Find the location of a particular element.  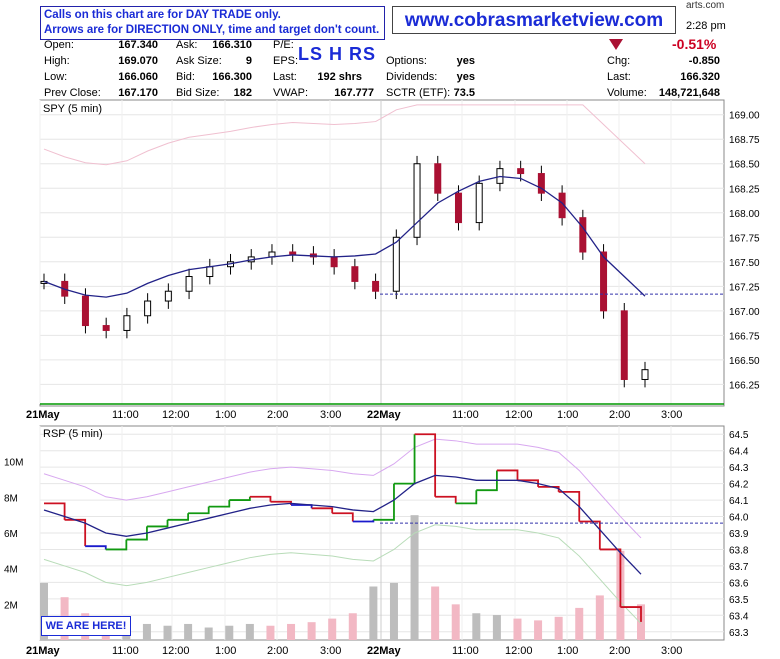

open-value: 167.340 is located at coordinates (138, 45).